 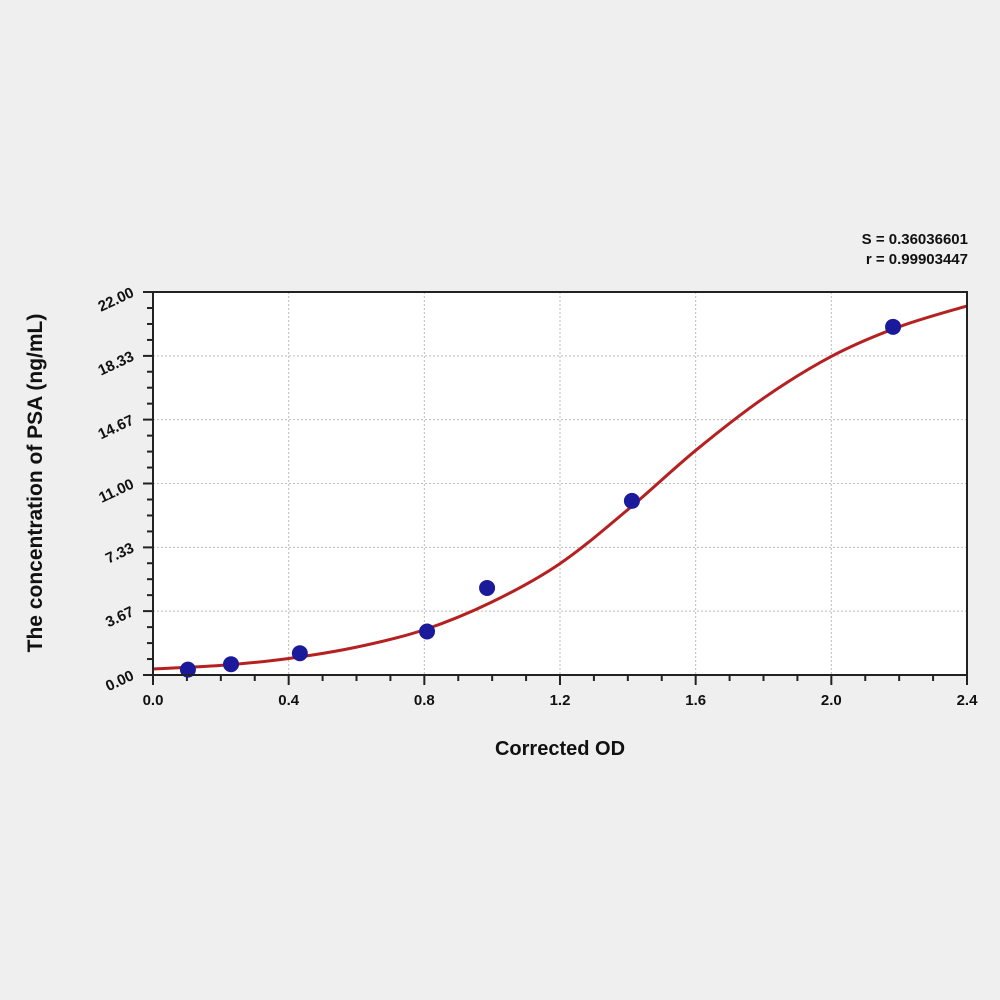 I want to click on y-tick-label: 7.33, so click(x=120, y=554).